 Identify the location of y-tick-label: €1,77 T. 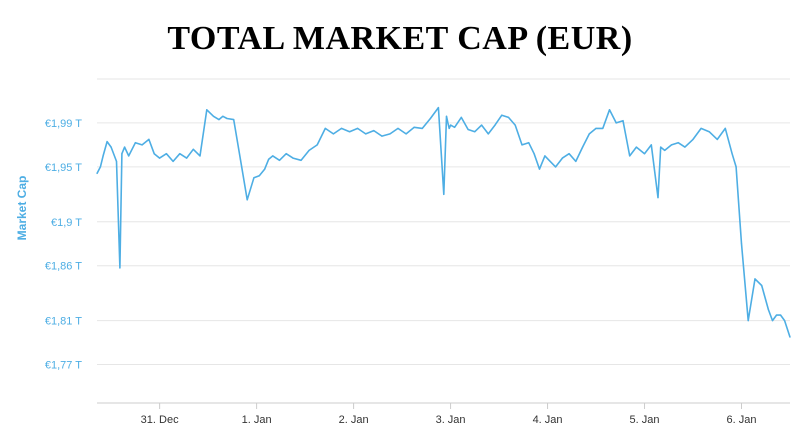
(63, 366).